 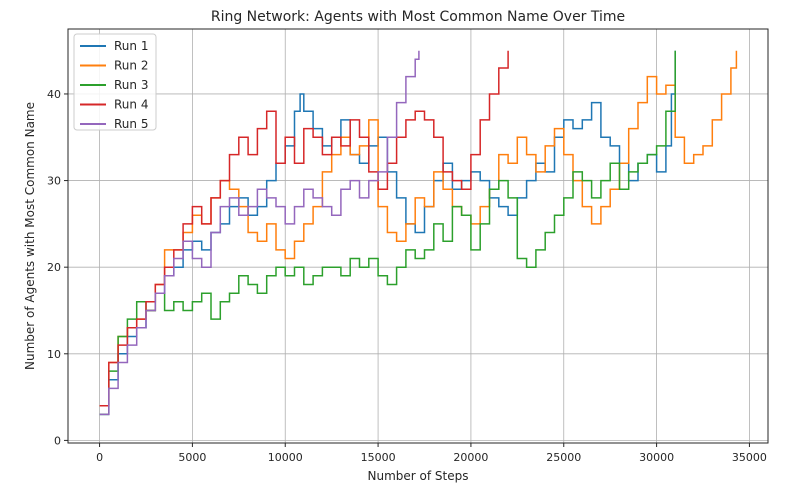 I want to click on x-tick-label: 35000, so click(x=749, y=457).